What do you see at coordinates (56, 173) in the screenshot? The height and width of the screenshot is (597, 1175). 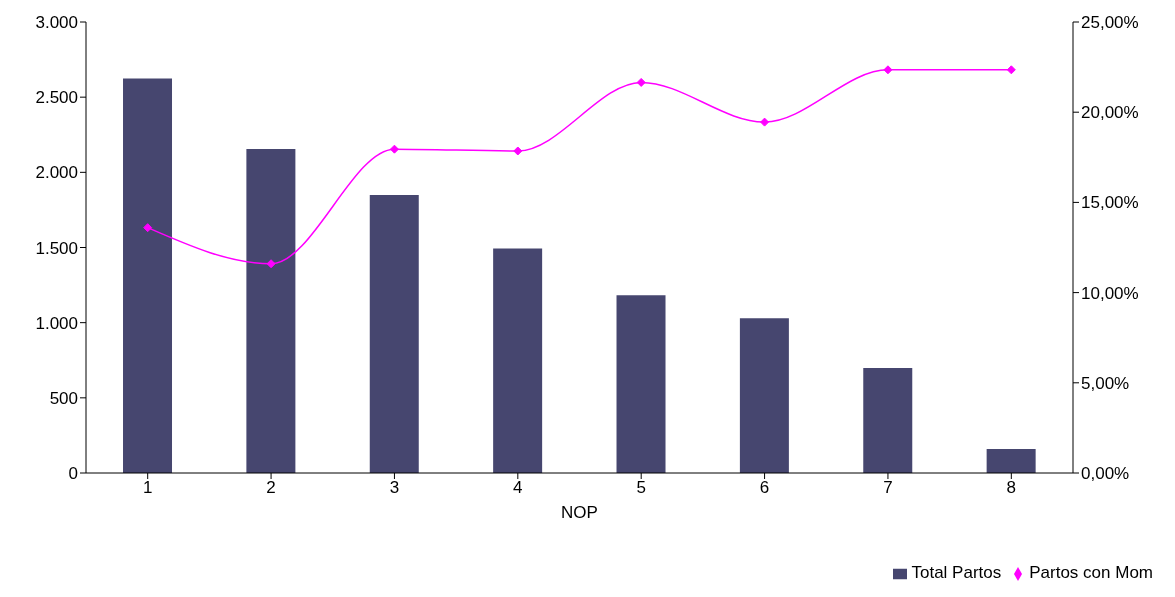 I see `y-tick-label: 2.000` at bounding box center [56, 173].